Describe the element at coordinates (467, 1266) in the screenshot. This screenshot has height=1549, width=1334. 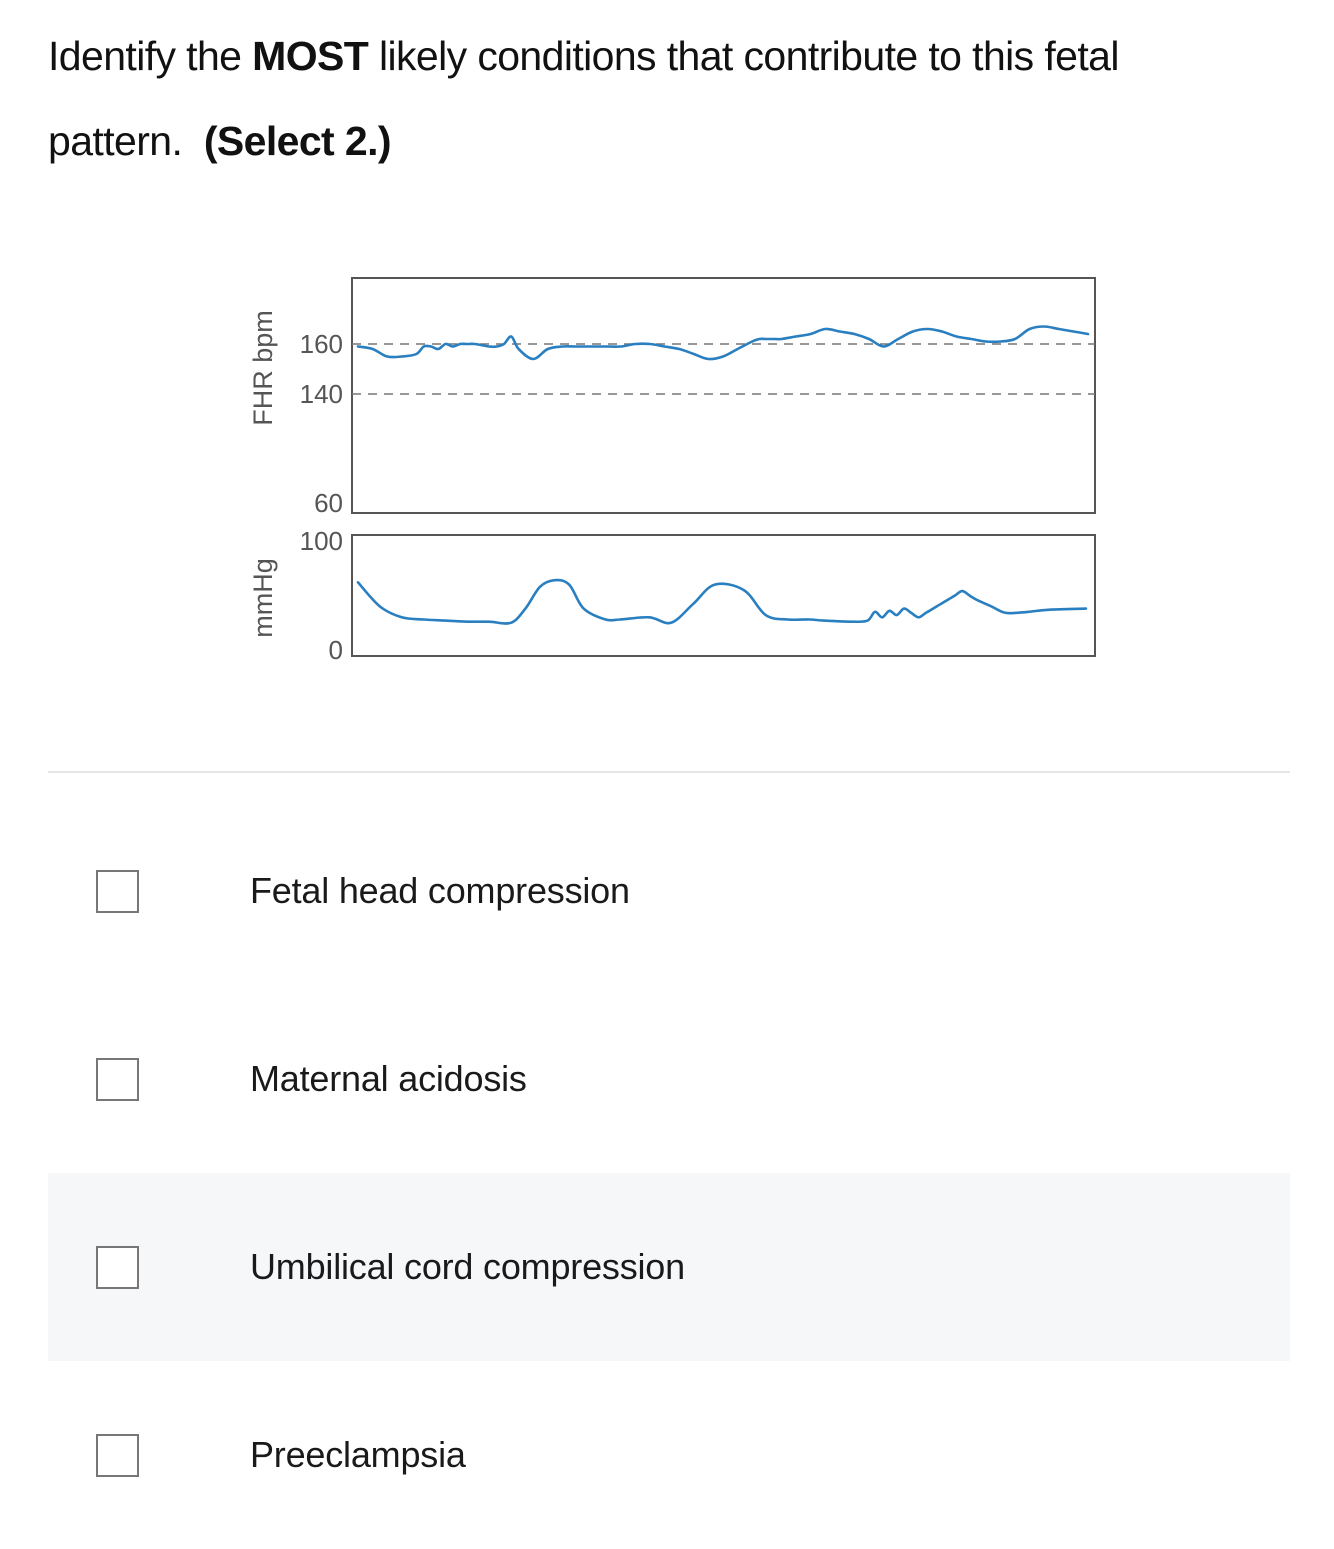
I see `option-label: Umbilical cord compression` at that location.